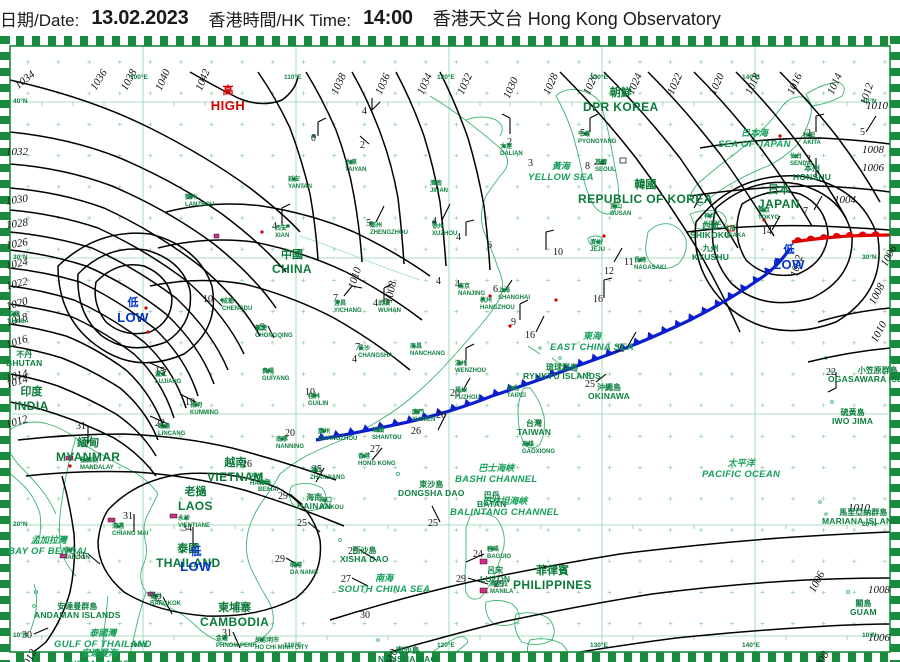 The image size is (900, 662). What do you see at coordinates (388, 17) in the screenshot?
I see `time-value: 14:00` at bounding box center [388, 17].